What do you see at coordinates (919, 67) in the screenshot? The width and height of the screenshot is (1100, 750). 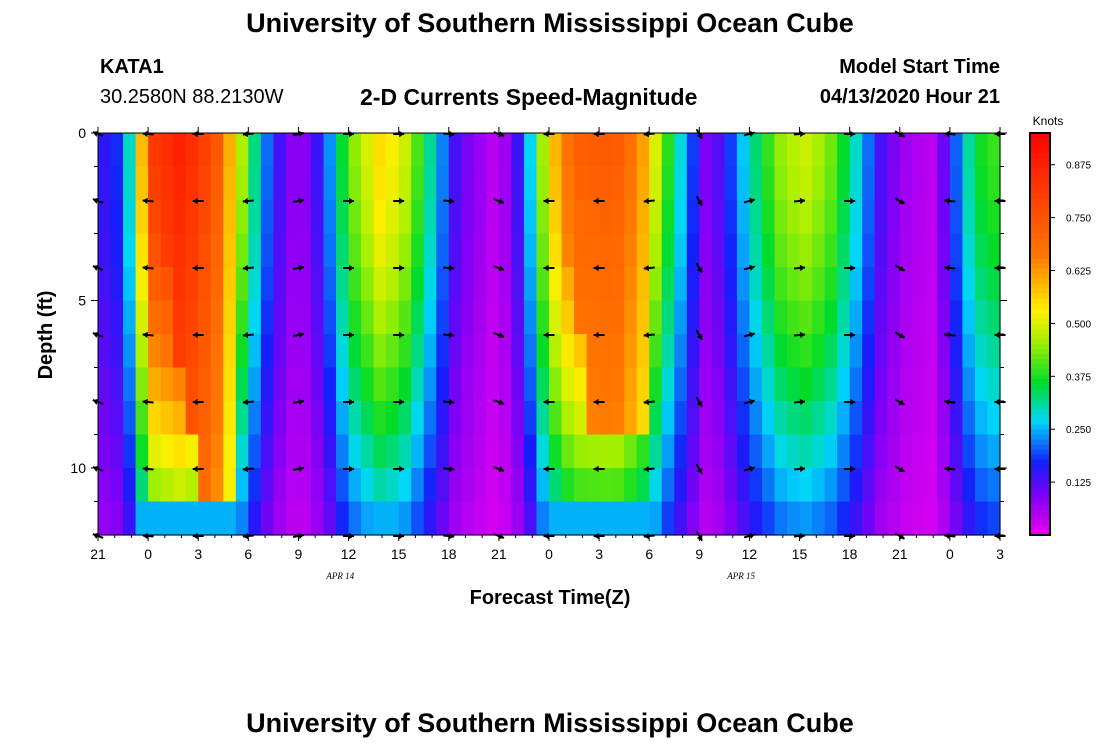 I see `model-start-label: Model Start Time` at bounding box center [919, 67].